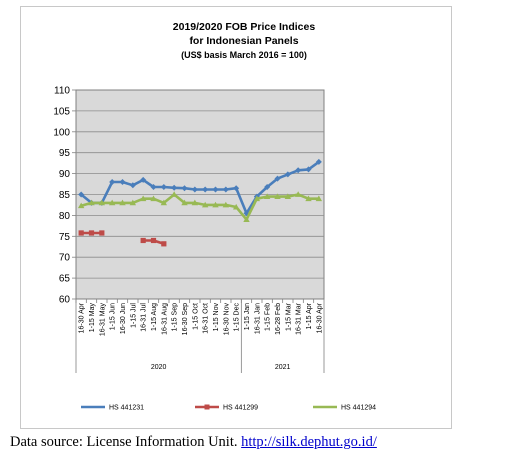 This screenshot has width=513, height=463. What do you see at coordinates (123, 318) in the screenshot?
I see `x-tick-label: 16-30 Jun` at bounding box center [123, 318].